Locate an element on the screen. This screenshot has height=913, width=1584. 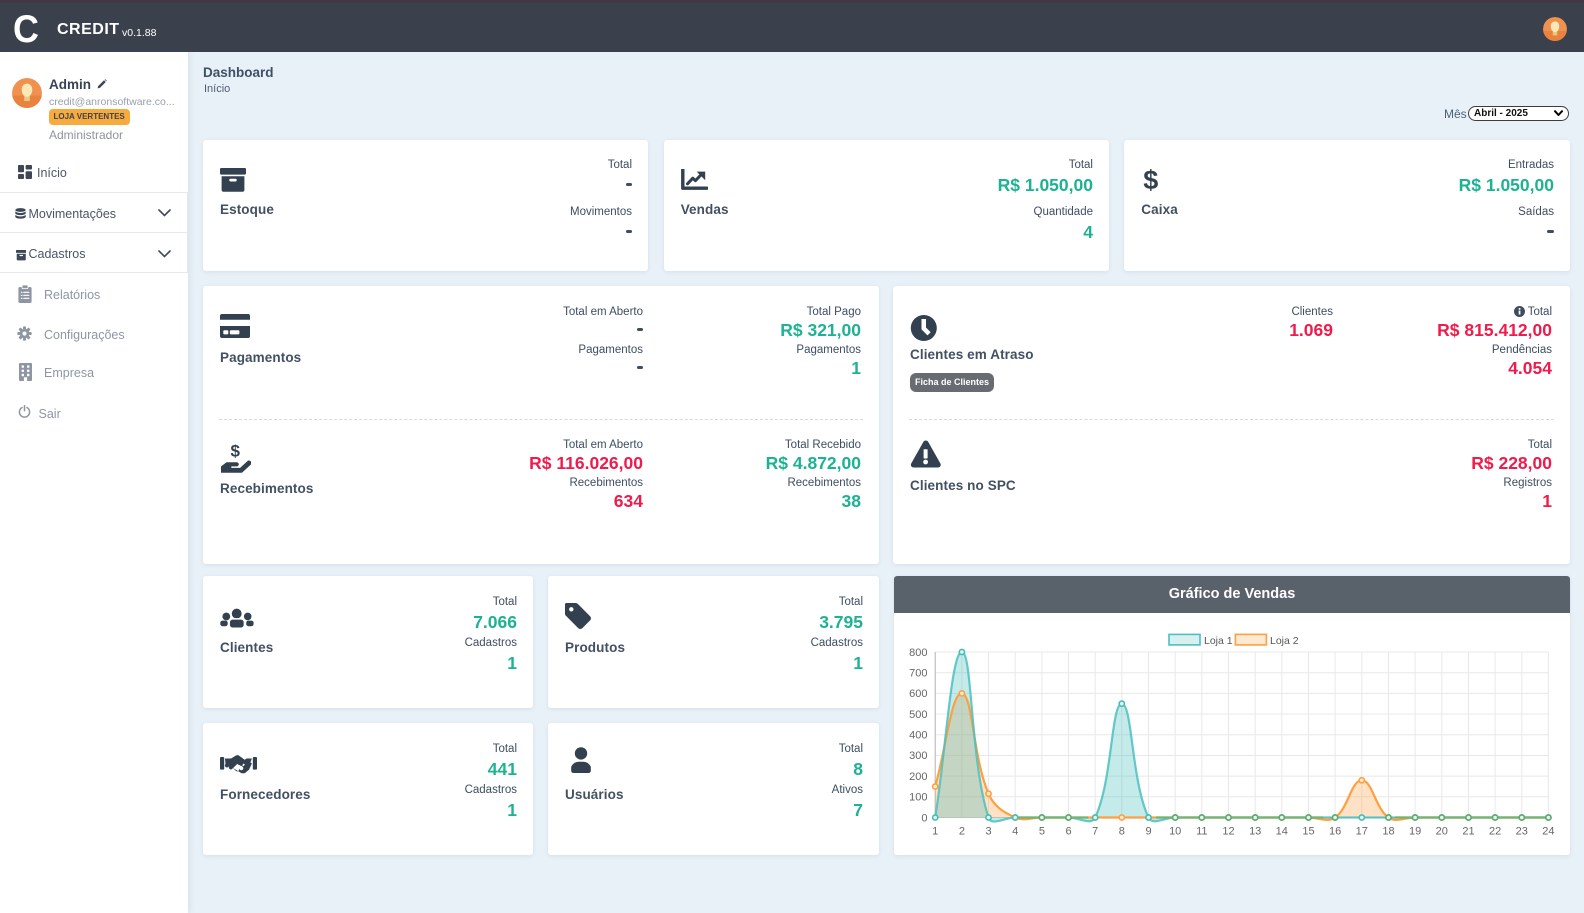
svg-text: 200 is located at coordinates (918, 777).